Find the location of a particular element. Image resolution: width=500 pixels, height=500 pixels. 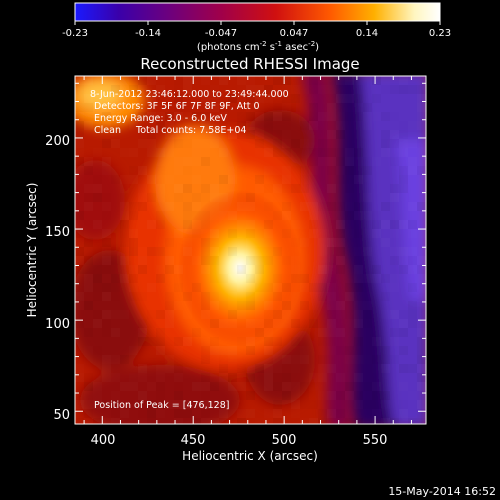

y-axis-label: Heliocentric Y (arcsec) is located at coordinates (32, 250).